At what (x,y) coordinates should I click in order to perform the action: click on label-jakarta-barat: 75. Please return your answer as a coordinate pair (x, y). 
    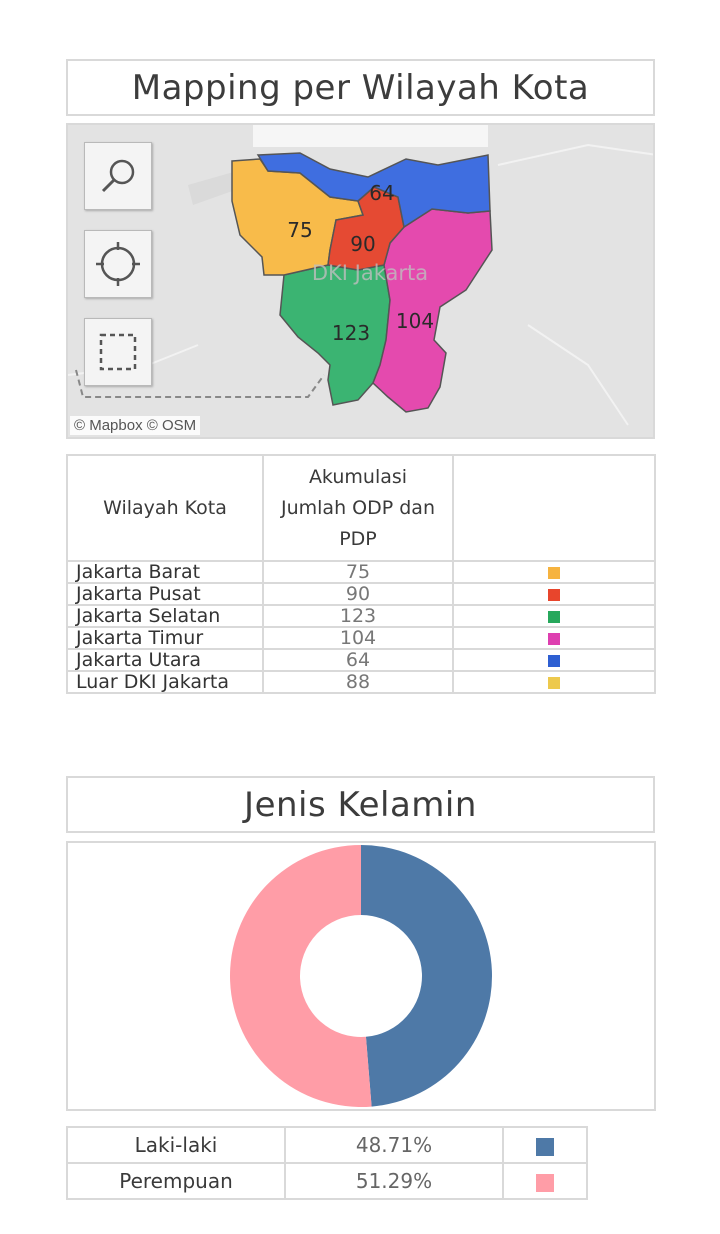
    Looking at the image, I should click on (299, 230).